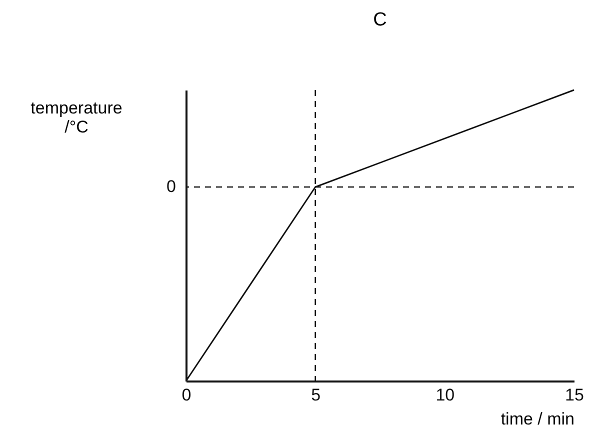 This screenshot has width=609, height=437. What do you see at coordinates (171, 186) in the screenshot?
I see `ref-line-label: 0` at bounding box center [171, 186].